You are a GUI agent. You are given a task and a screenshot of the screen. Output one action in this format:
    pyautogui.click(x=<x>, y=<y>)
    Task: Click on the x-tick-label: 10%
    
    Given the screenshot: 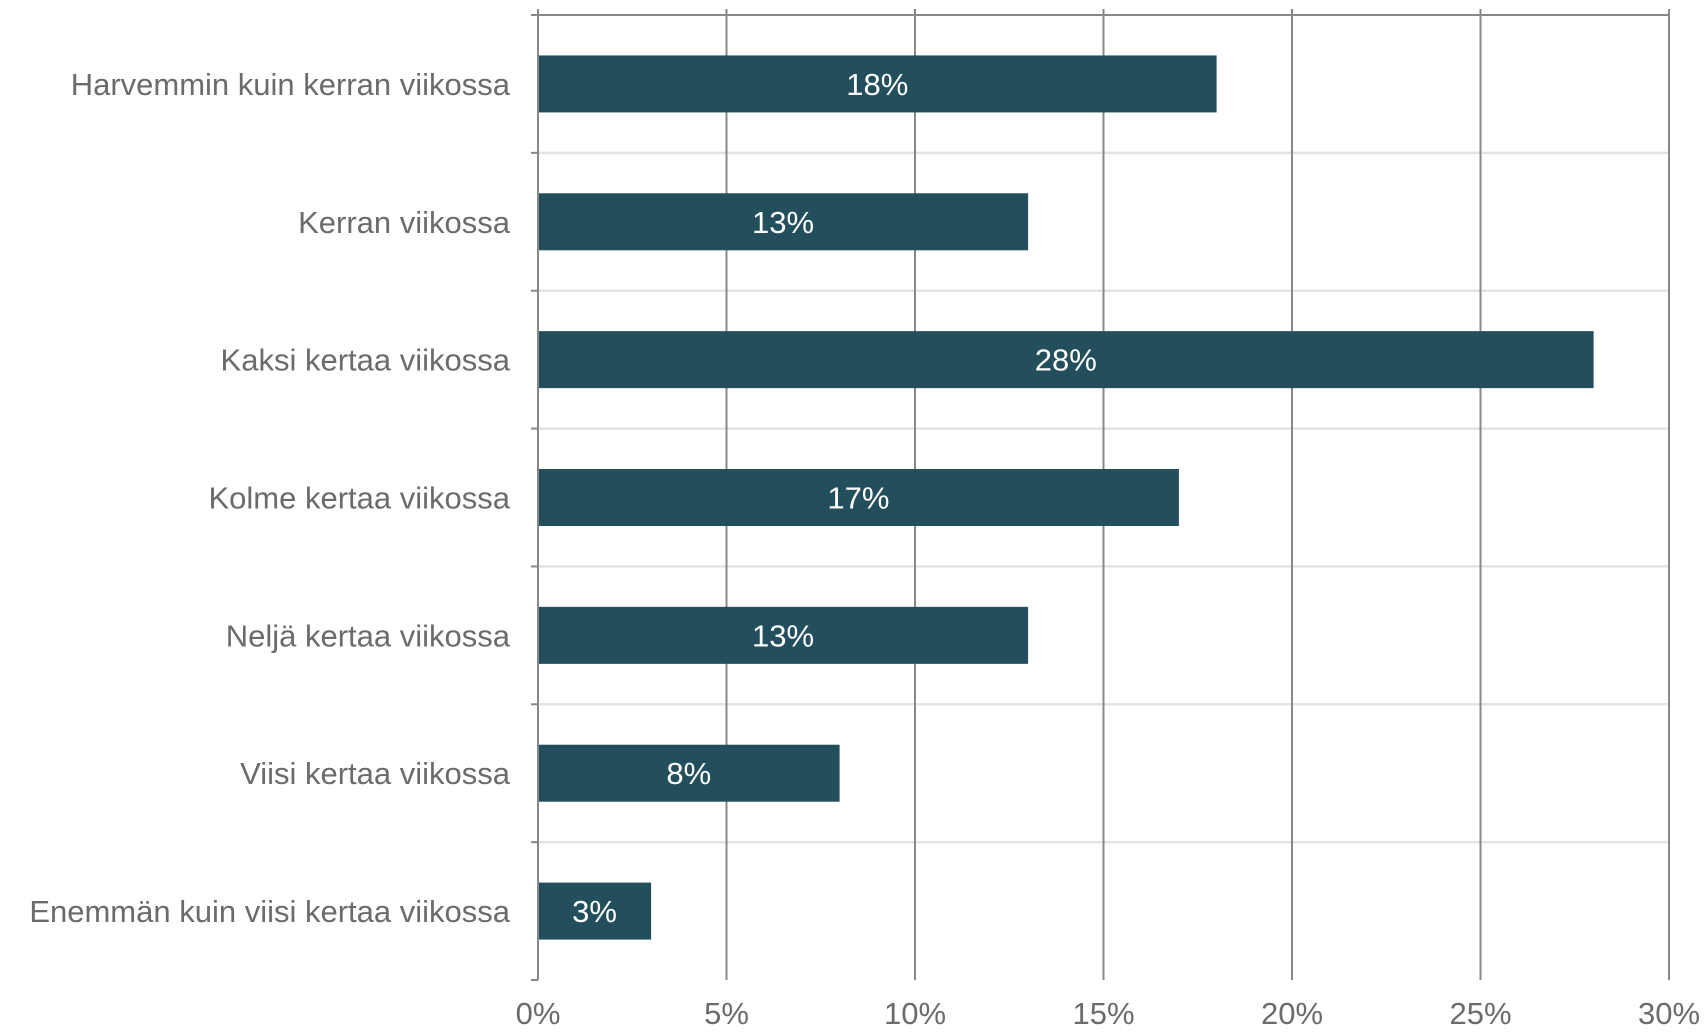 What is the action you would take?
    pyautogui.click(x=915, y=1013)
    